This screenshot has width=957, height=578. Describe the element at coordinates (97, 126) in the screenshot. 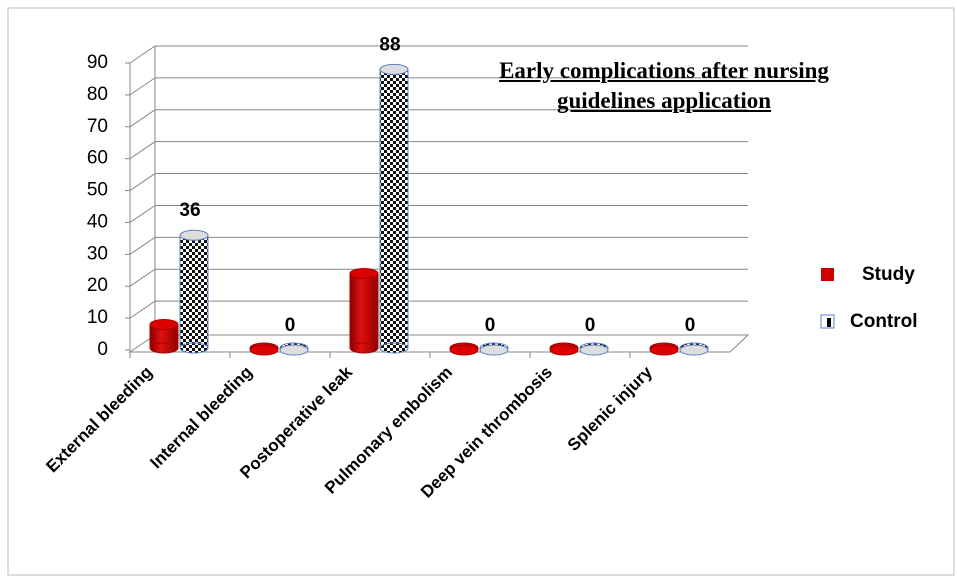

I see `y-tick-label: 70` at that location.